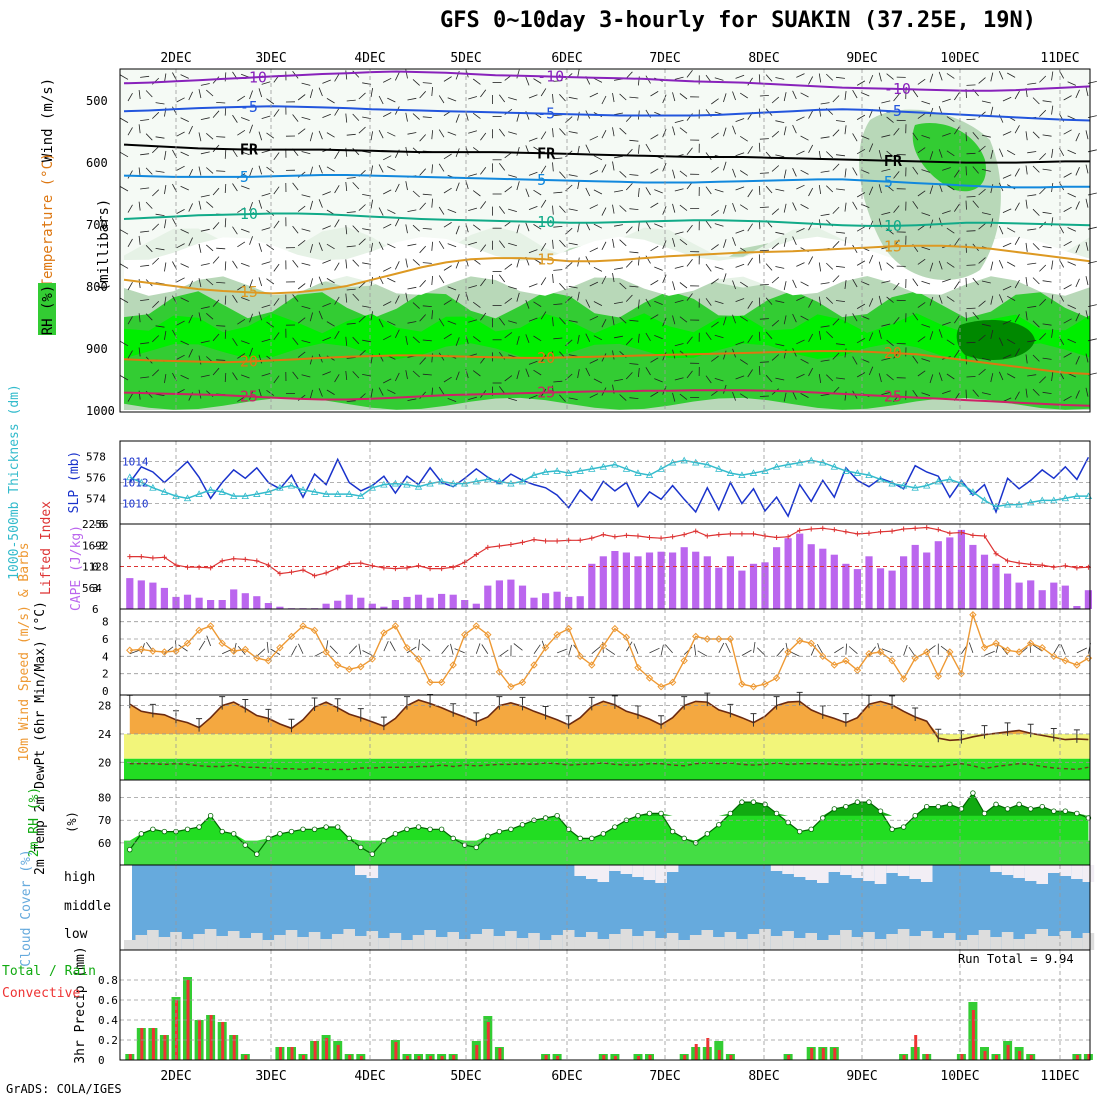  What do you see at coordinates (105, 639) in the screenshot?
I see `wind-tick-label: 6` at bounding box center [105, 639].